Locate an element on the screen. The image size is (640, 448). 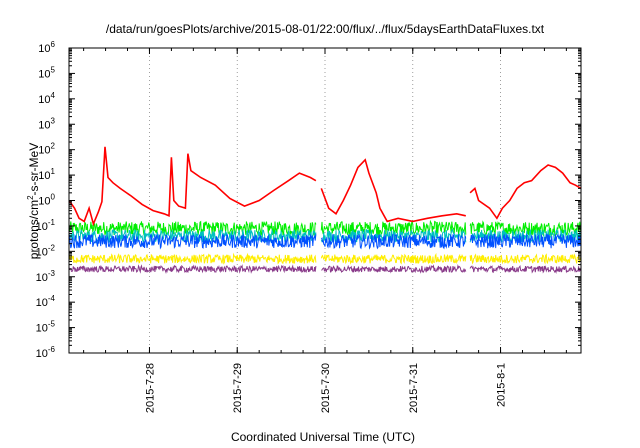
y-tick-label: 10³ is located at coordinates (46, 123).